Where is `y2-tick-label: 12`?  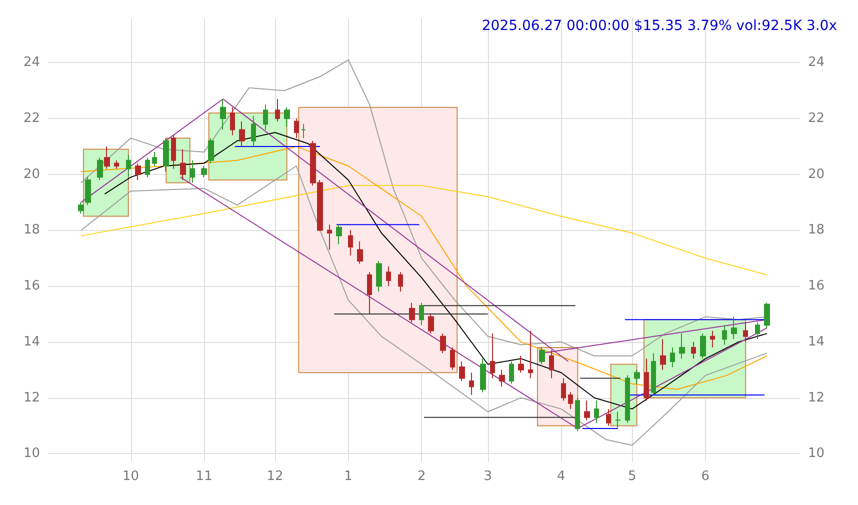 y2-tick-label: 12 is located at coordinates (816, 398).